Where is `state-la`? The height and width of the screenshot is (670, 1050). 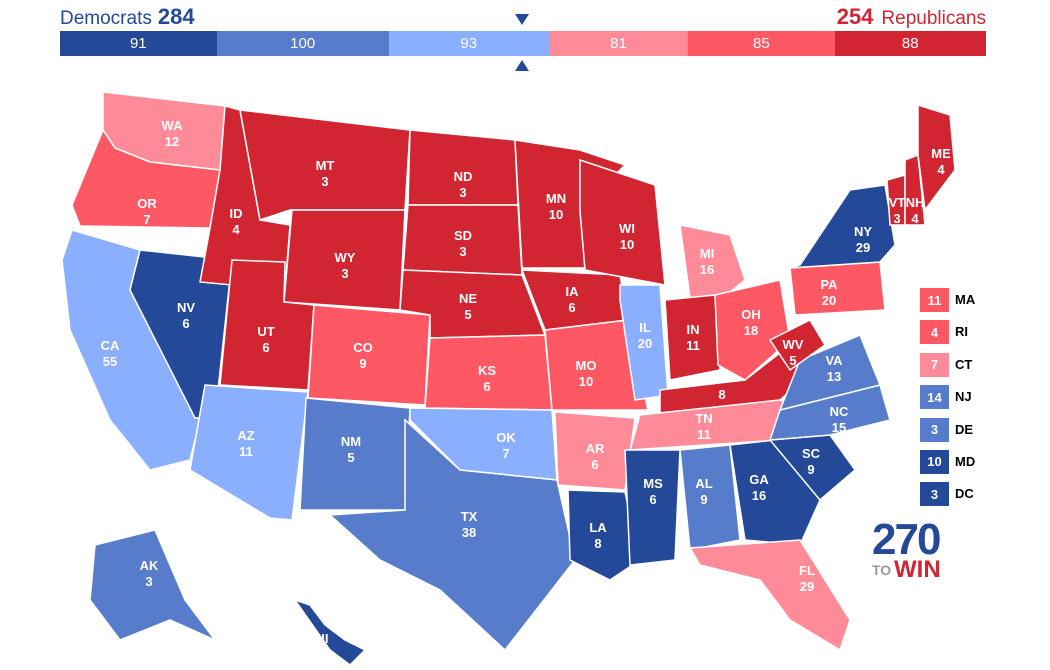 state-la is located at coordinates (604, 535).